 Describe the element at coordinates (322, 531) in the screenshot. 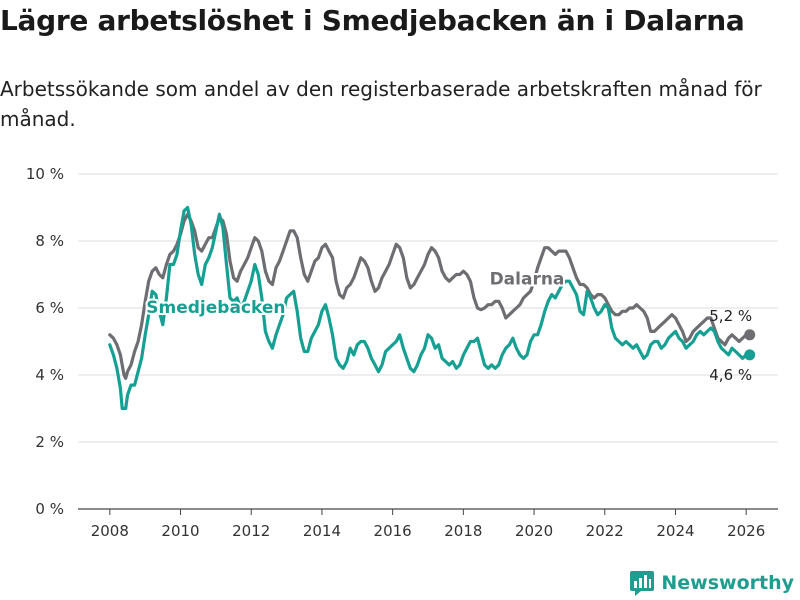

I see `x-tick-label: 2014` at that location.